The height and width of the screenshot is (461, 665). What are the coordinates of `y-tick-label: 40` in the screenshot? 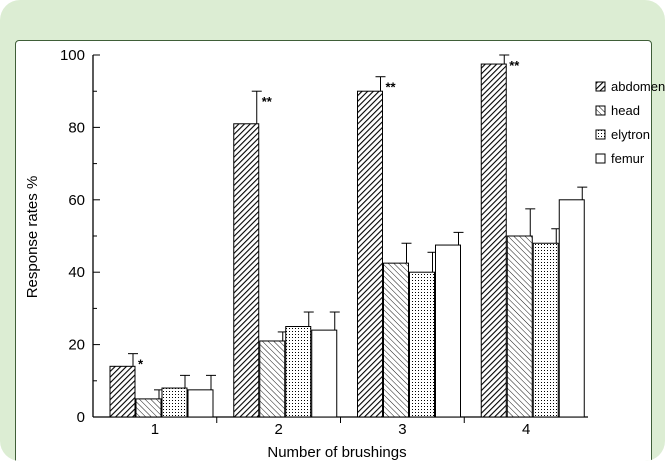 It's located at (76, 272).